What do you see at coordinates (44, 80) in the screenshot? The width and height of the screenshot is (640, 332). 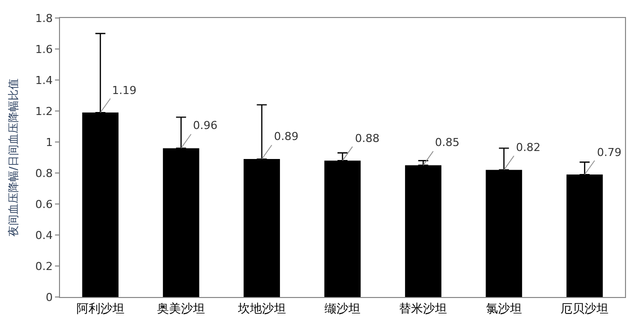 I see `y-tick-label: 1.4` at bounding box center [44, 80].